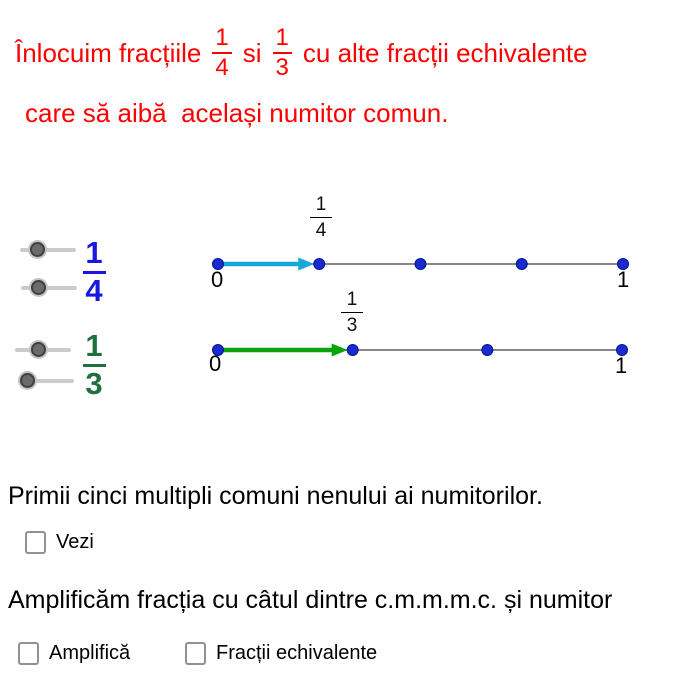 Image resolution: width=700 pixels, height=700 pixels. I want to click on title-fraction-1-4: 1 4, so click(222, 53).